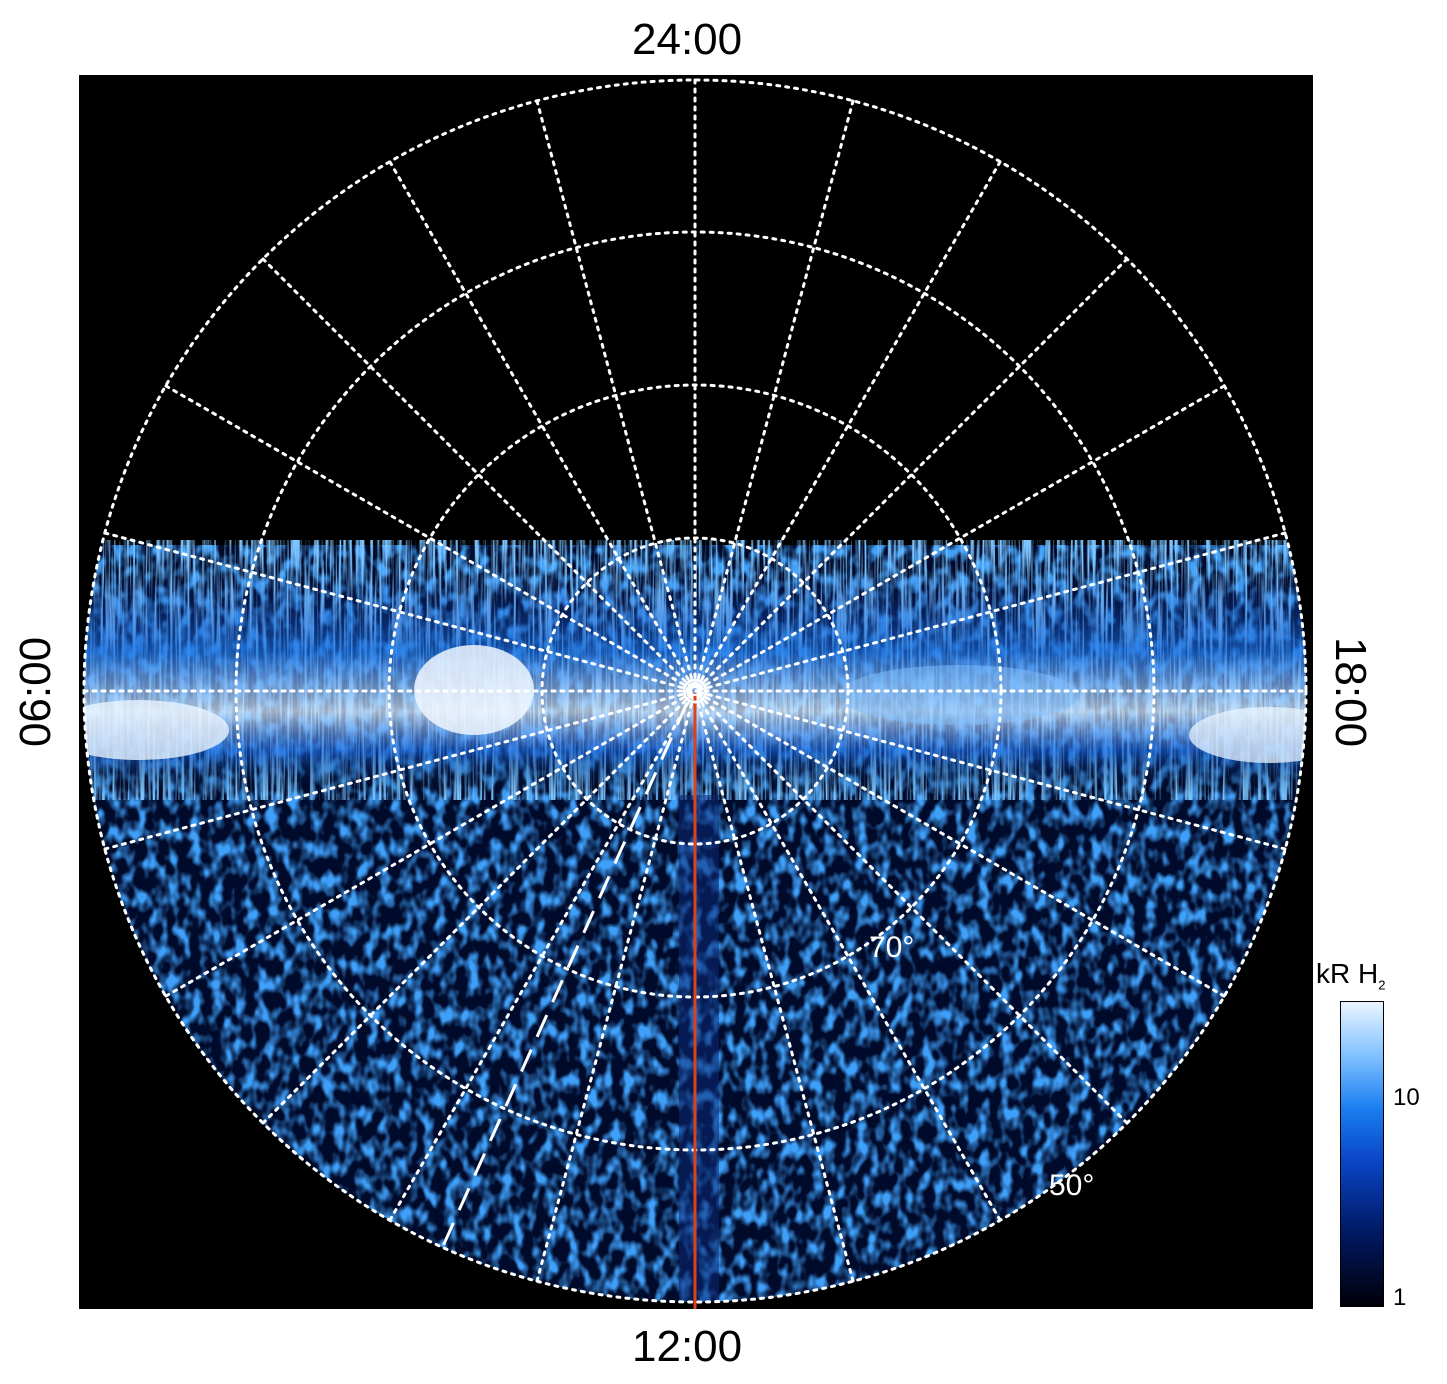  Describe the element at coordinates (687, 39) in the screenshot. I see `local-time-label-top: 24:00` at that location.